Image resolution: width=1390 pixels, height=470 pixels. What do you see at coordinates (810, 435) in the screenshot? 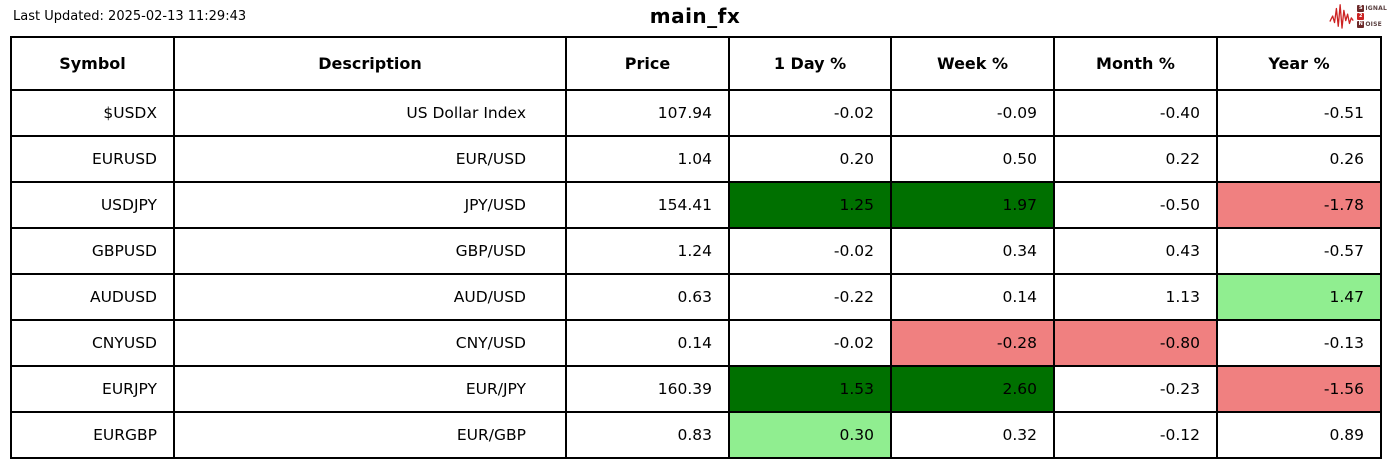
I see `day-change-cell: 0.30` at bounding box center [810, 435].